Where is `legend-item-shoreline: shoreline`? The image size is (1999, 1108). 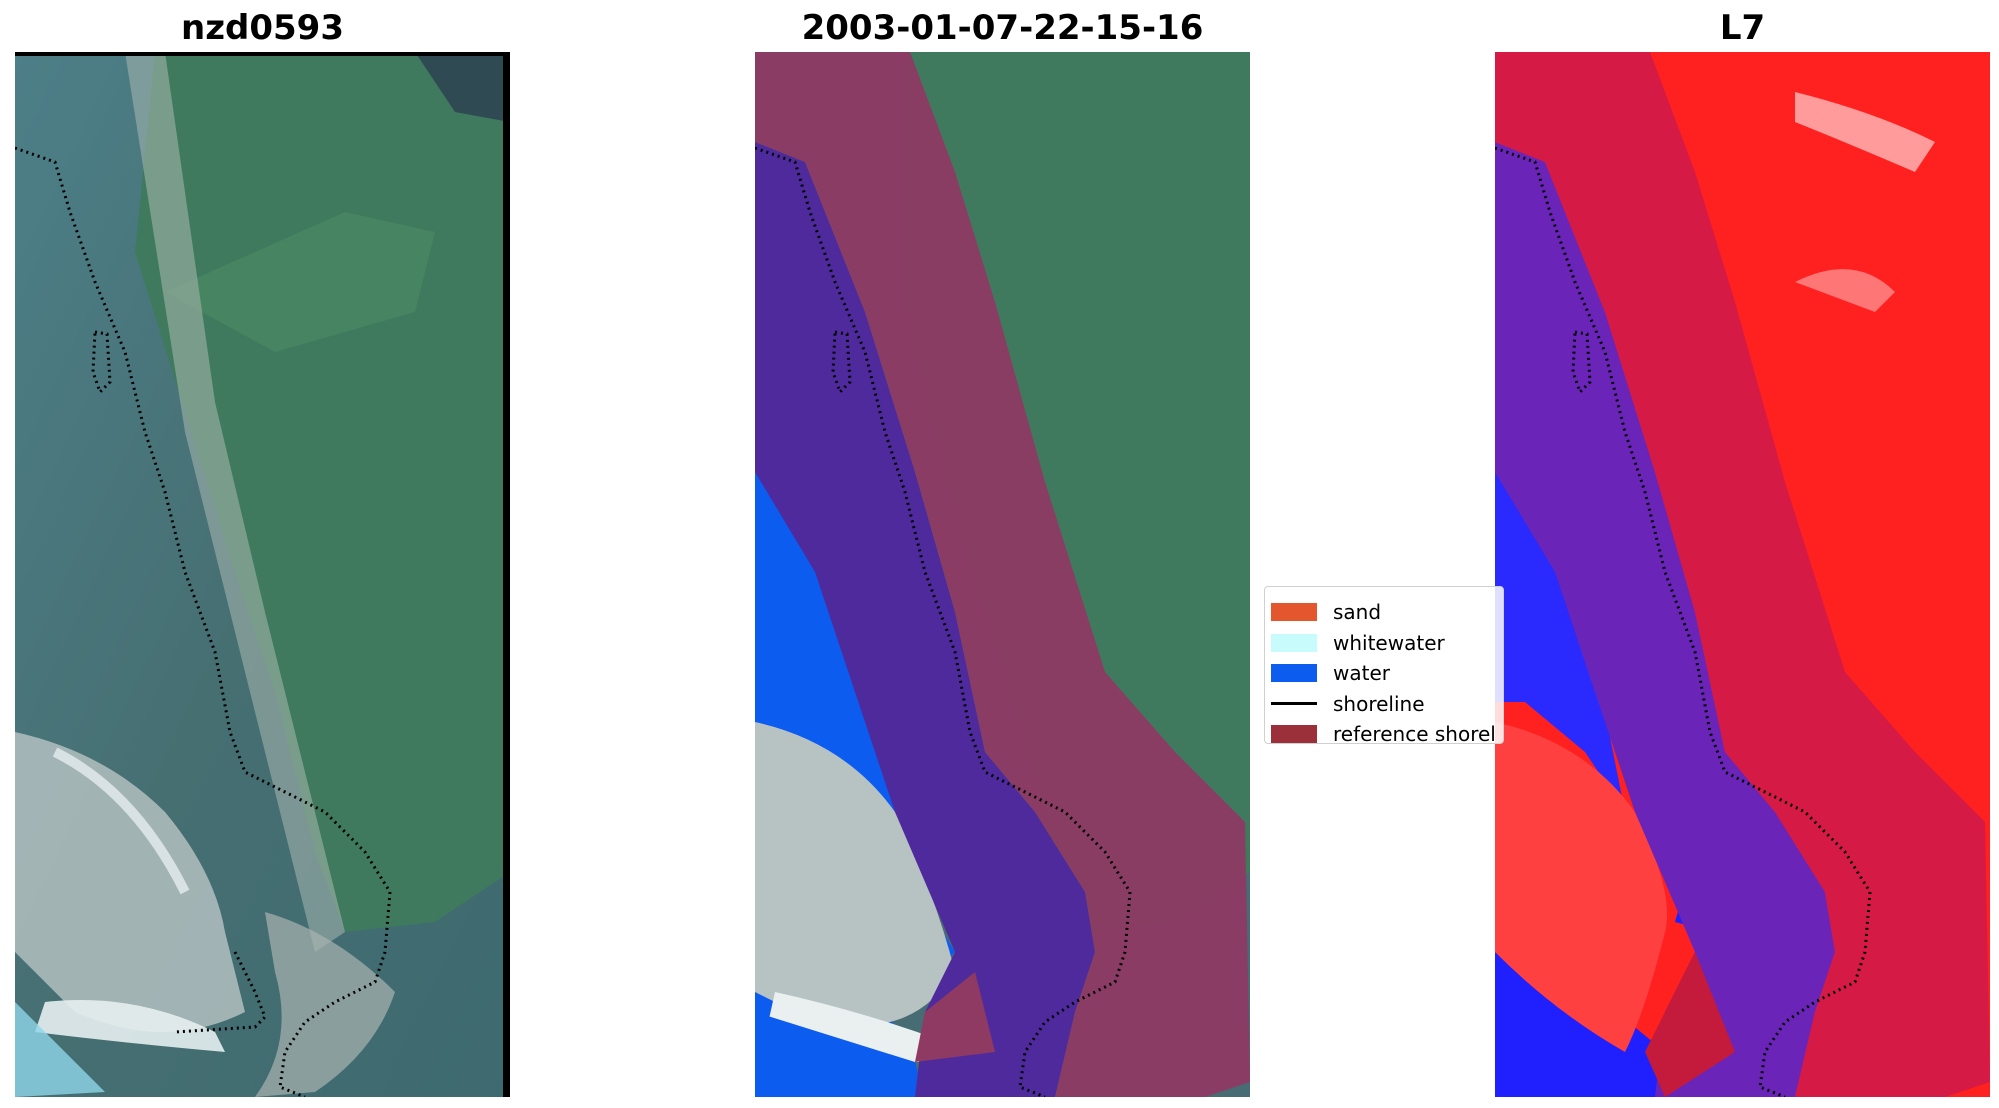
legend-item-shoreline: shoreline is located at coordinates (1387, 704).